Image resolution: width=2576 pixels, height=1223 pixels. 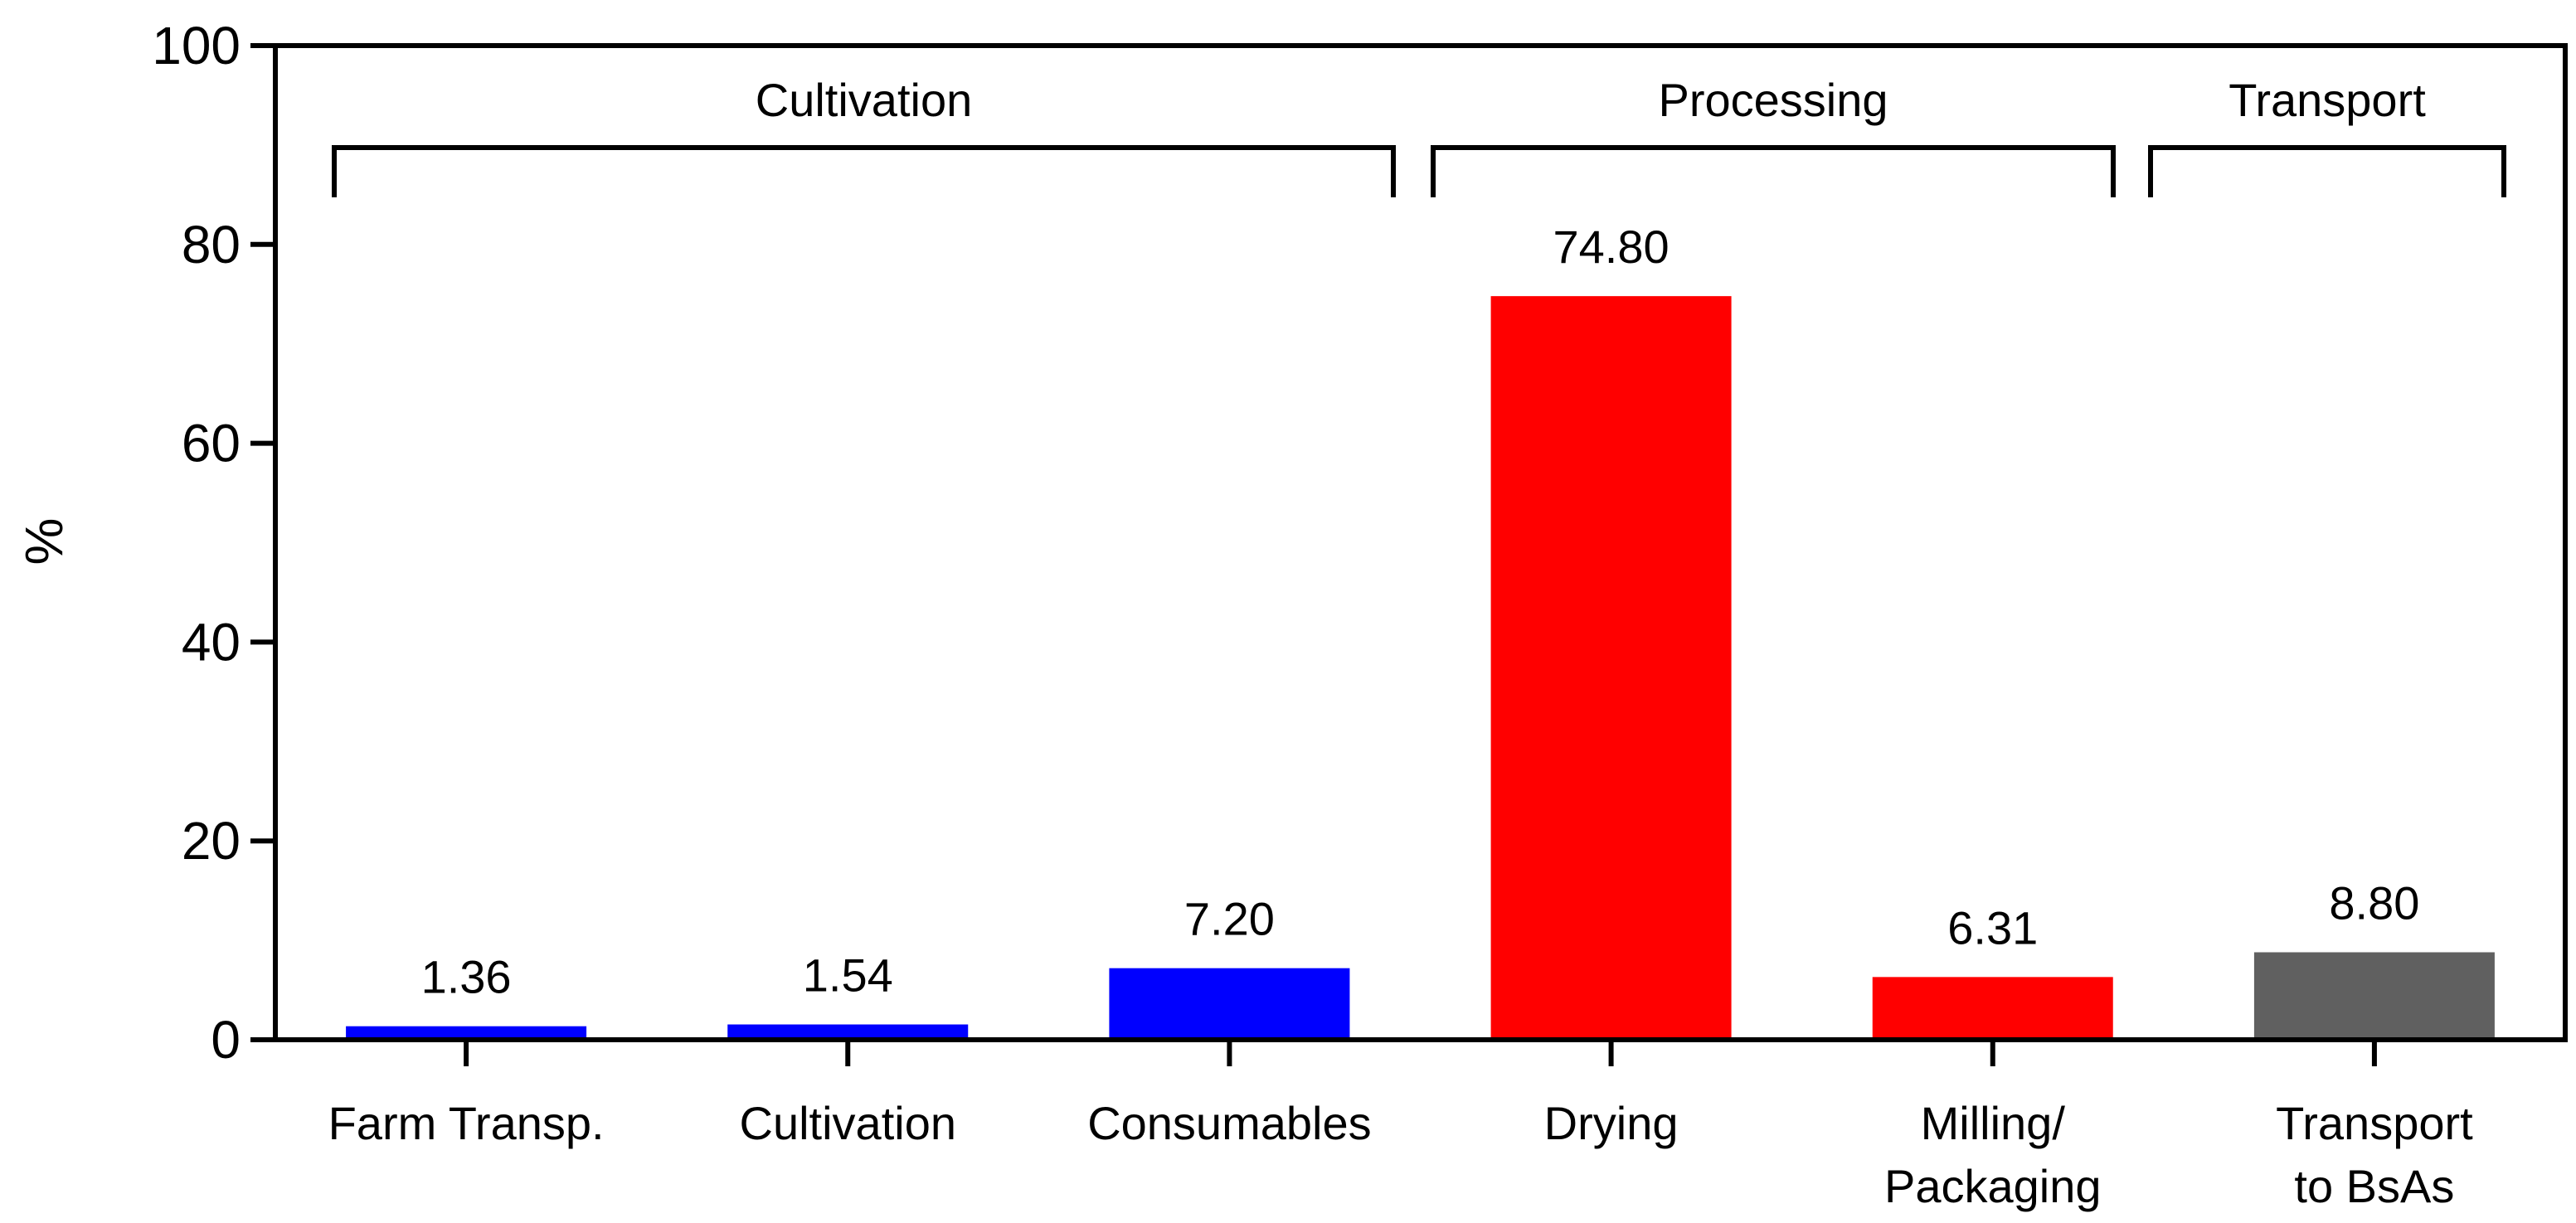 What do you see at coordinates (848, 976) in the screenshot?
I see `bar-value-label: 1.54` at bounding box center [848, 976].